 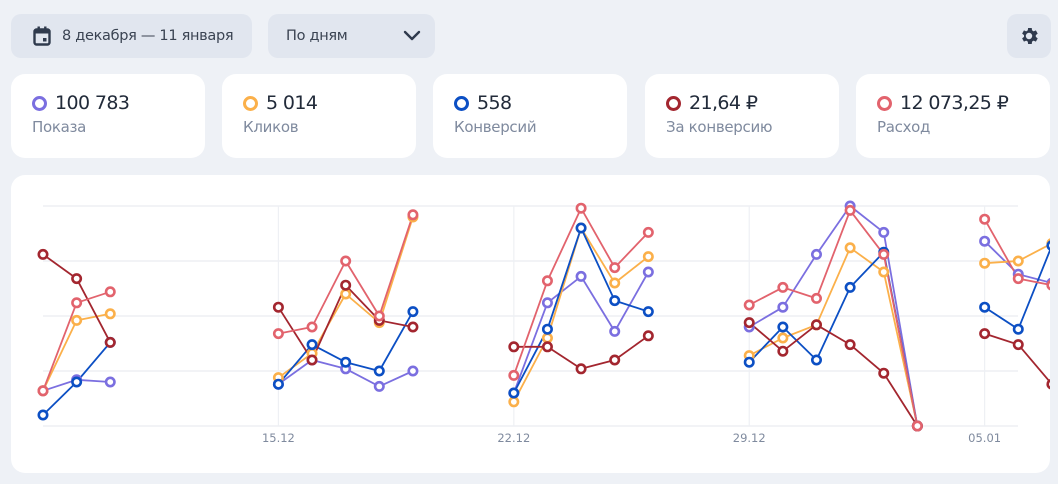 What do you see at coordinates (319, 116) in the screenshot?
I see `metric-card-clicks: 5 014 Кликов` at bounding box center [319, 116].